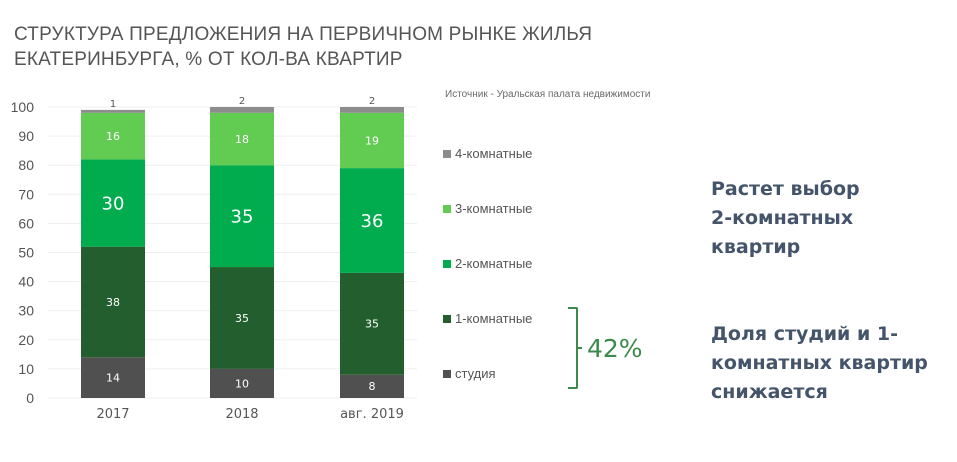  Describe the element at coordinates (475, 373) in the screenshot. I see `legend-label: студия` at that location.